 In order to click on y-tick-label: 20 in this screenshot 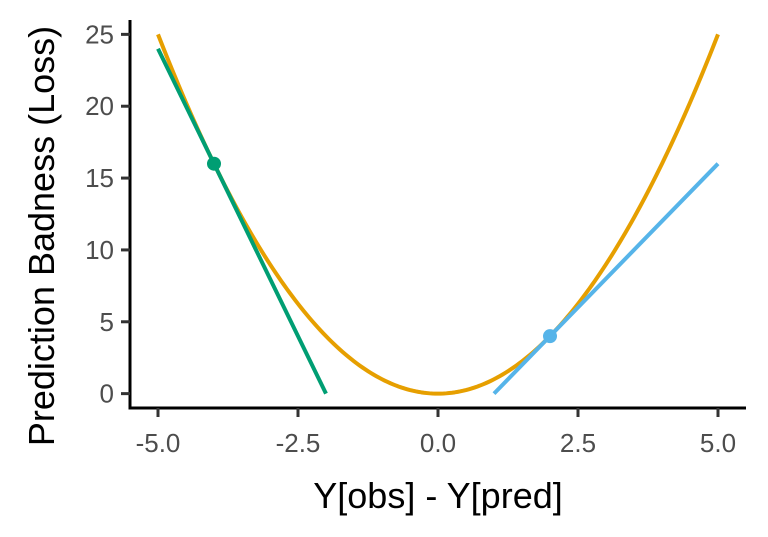, I will do `click(99, 106)`.